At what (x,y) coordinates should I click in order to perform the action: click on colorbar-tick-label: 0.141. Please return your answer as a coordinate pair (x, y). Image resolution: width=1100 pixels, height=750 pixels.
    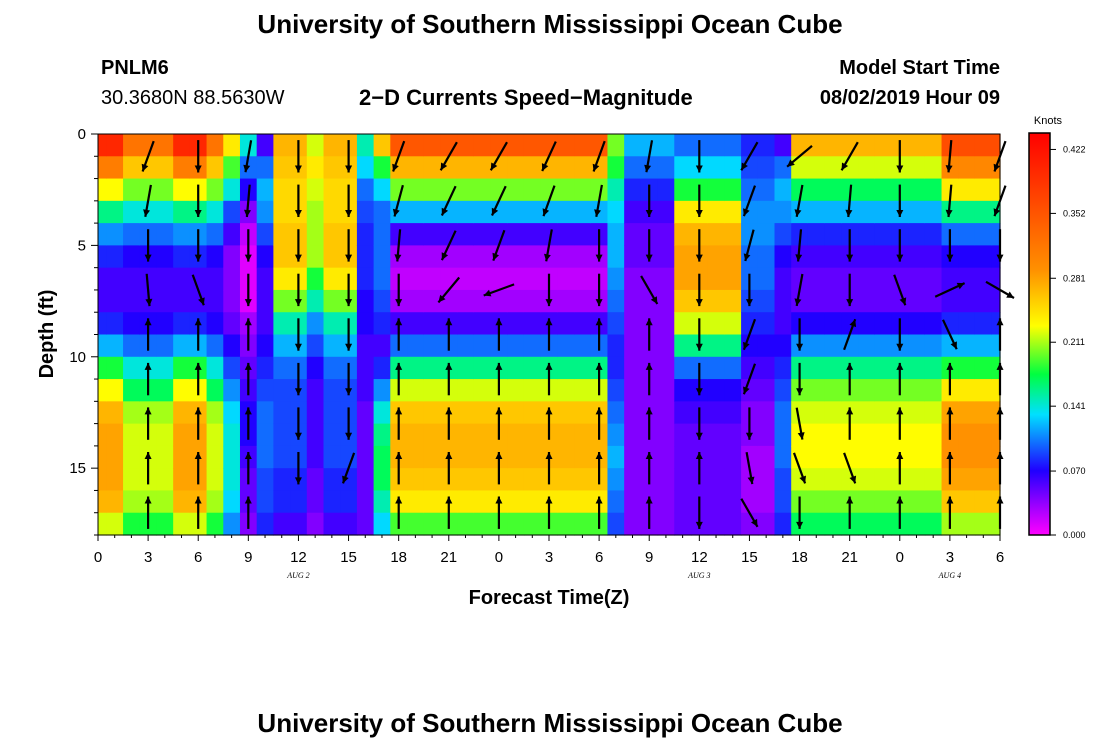
    Looking at the image, I should click on (1074, 406).